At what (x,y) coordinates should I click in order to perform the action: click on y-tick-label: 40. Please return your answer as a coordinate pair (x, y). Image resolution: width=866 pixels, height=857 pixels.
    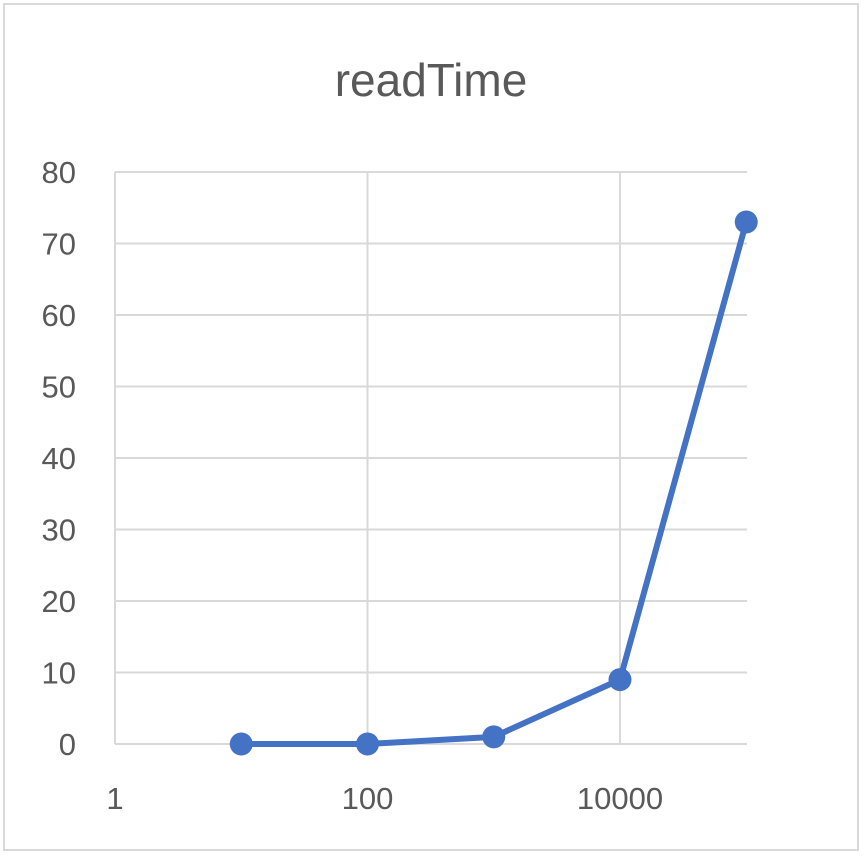
    Looking at the image, I should click on (59, 458).